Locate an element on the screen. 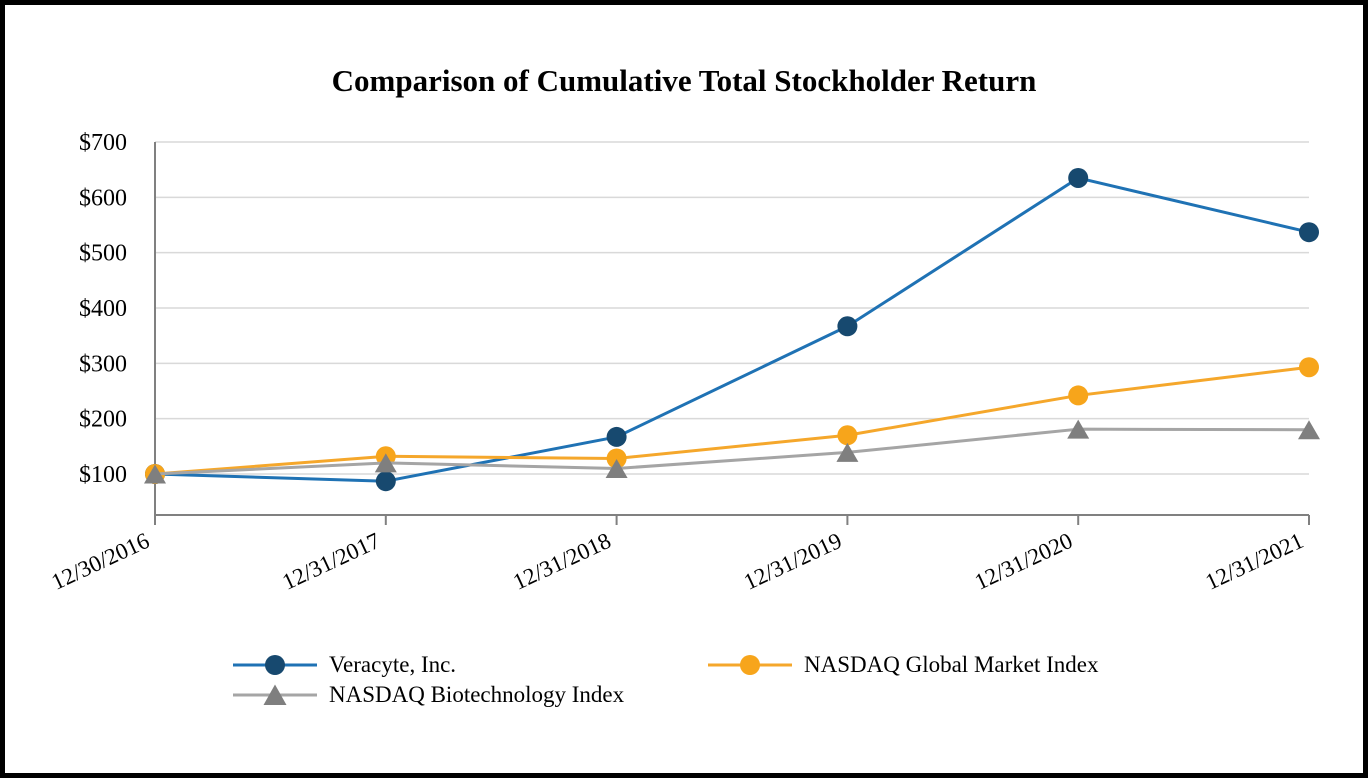  legend-label-nasdaq-biotechnology: NASDAQ Biotechnology Index is located at coordinates (477, 694).